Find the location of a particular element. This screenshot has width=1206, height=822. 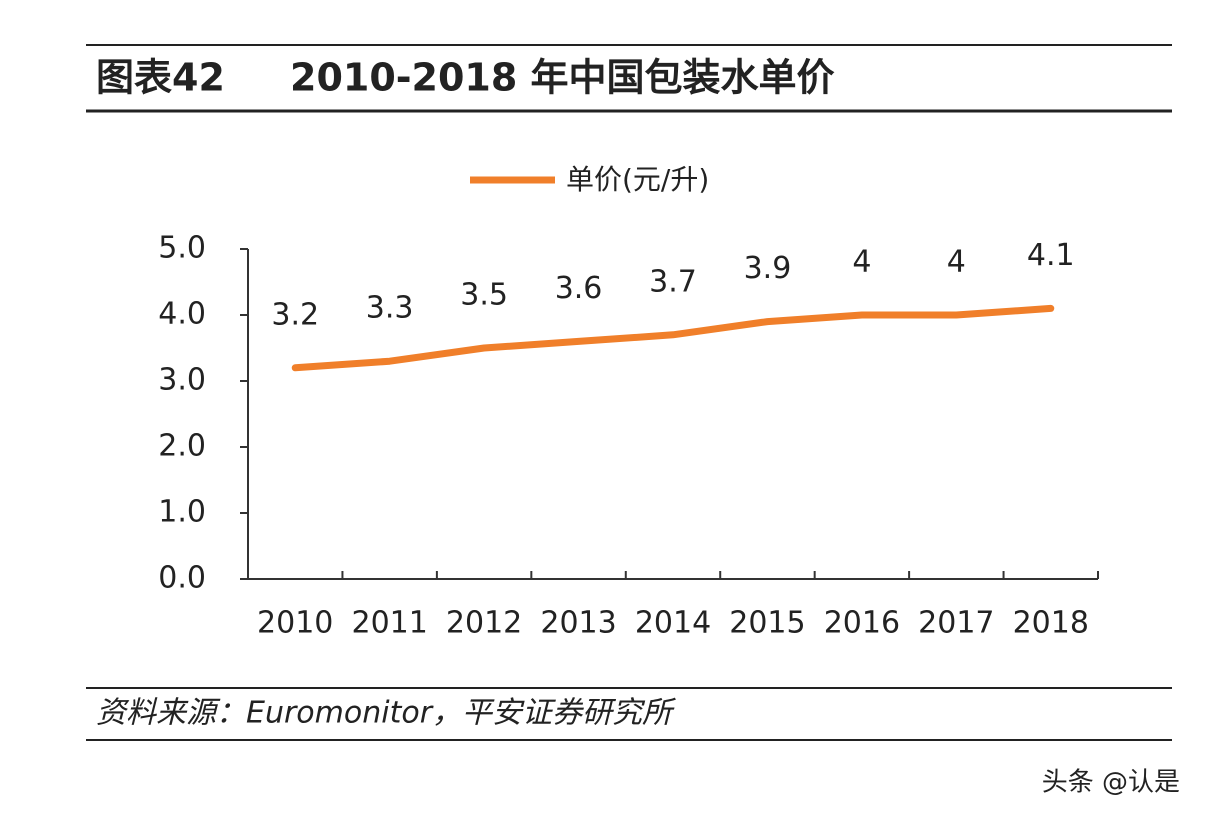

chart-title: 2010-2018 年中国包装水单价 is located at coordinates (562, 78).